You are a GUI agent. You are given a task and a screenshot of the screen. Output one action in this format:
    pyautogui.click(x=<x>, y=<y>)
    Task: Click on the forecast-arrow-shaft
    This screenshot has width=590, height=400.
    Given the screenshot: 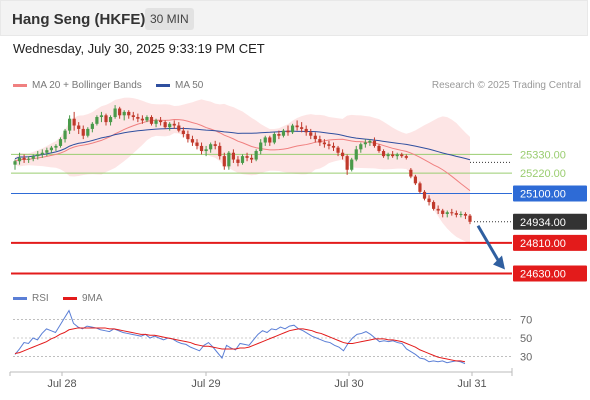 What is the action you would take?
    pyautogui.click(x=489, y=245)
    